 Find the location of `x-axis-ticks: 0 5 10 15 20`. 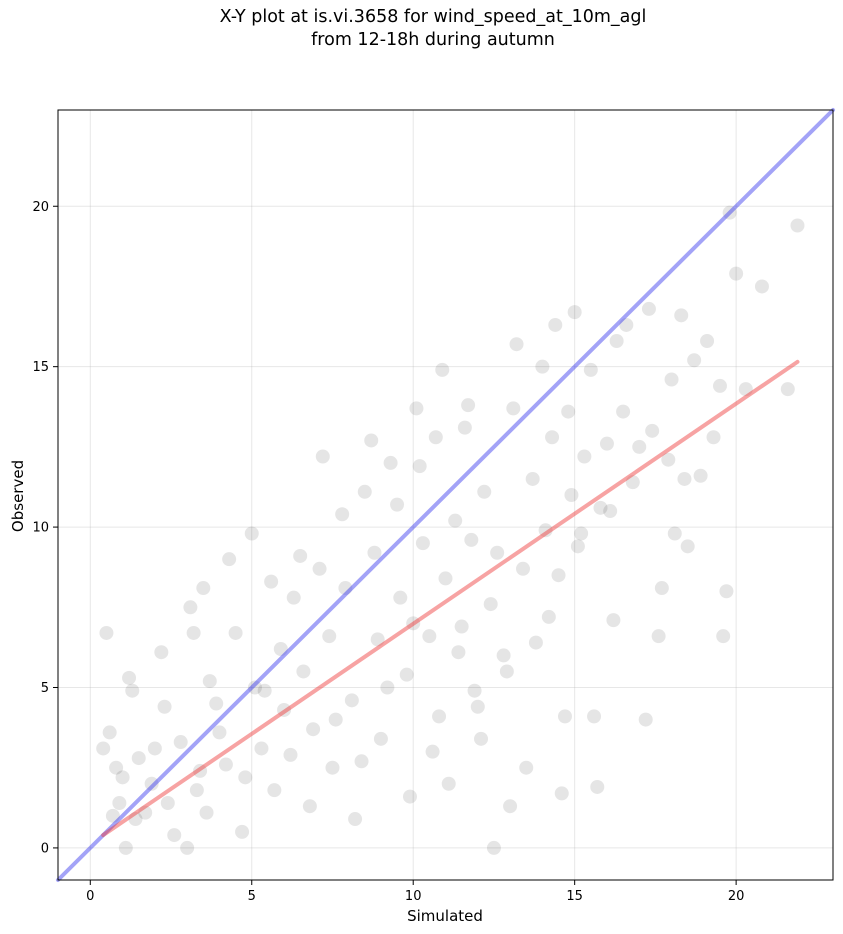

x-axis-ticks: 0 5 10 15 20 is located at coordinates (415, 892).